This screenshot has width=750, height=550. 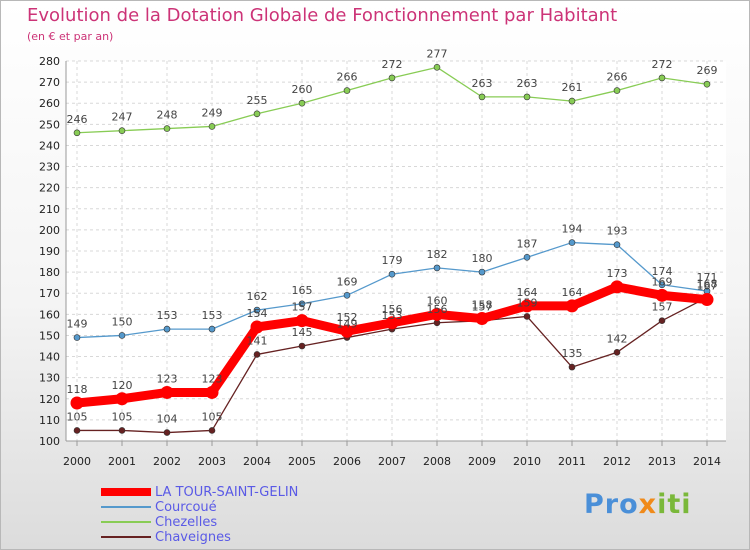 I want to click on data-label: 187, so click(x=527, y=243).